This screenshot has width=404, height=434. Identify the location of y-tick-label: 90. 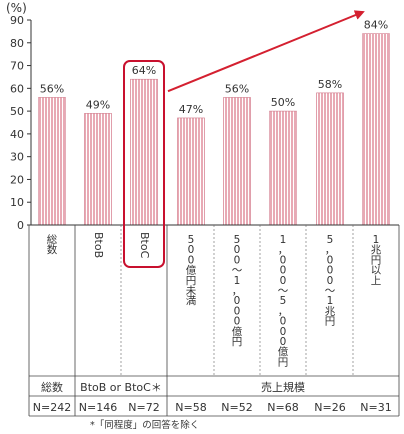
(17, 20).